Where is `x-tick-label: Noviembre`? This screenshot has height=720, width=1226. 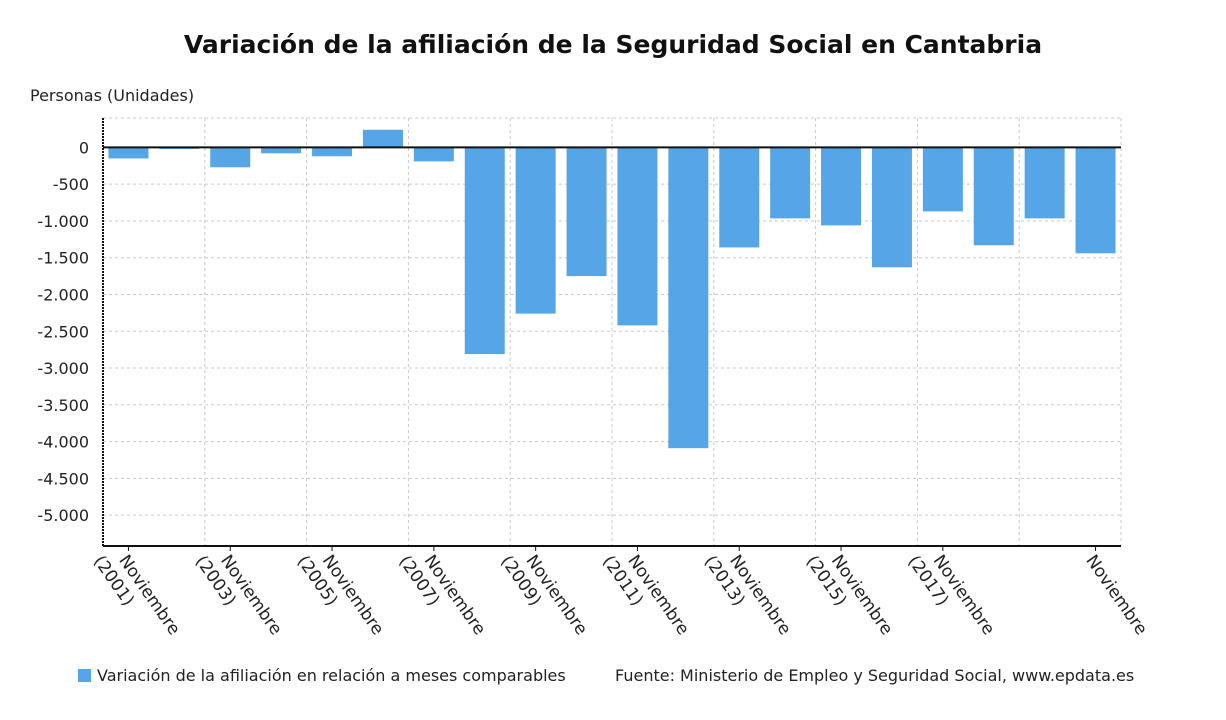 x-tick-label: Noviembre is located at coordinates (1116, 594).